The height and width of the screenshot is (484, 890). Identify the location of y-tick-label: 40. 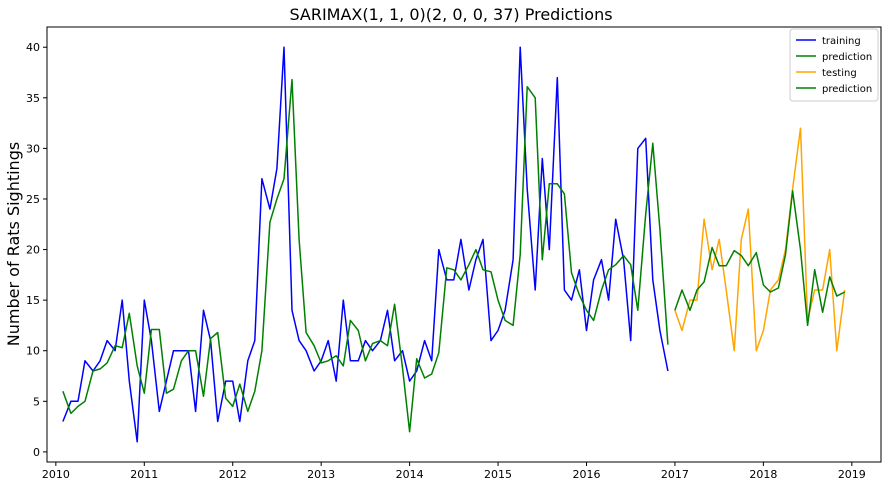
(33, 47).